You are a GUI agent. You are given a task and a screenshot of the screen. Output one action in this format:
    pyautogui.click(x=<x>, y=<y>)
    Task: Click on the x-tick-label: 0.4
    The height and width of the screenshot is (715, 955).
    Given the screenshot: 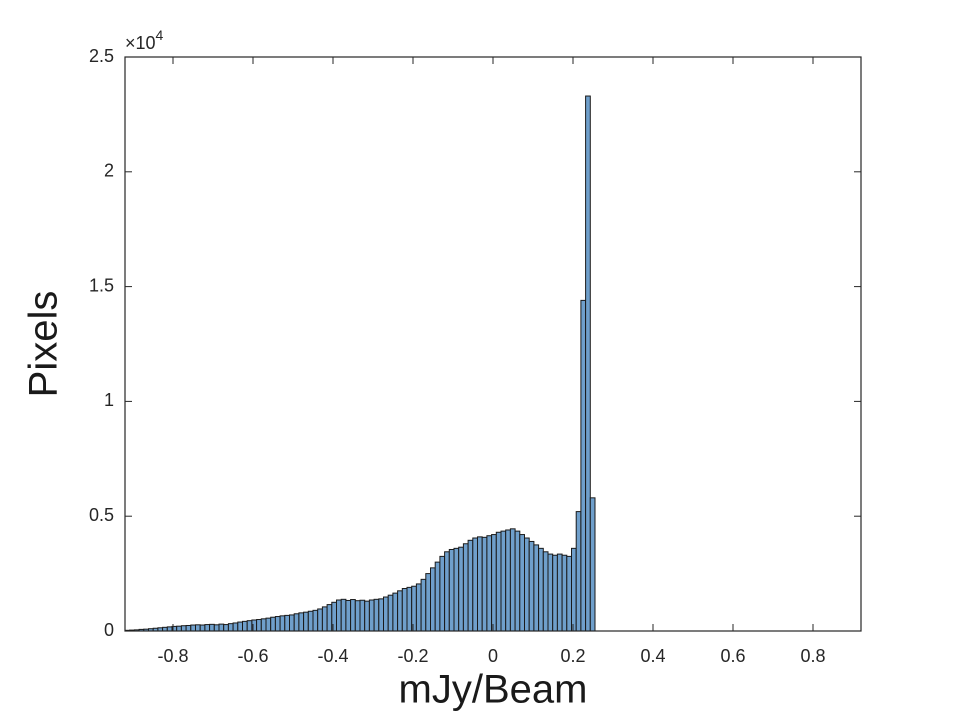 What is the action you would take?
    pyautogui.click(x=652, y=656)
    